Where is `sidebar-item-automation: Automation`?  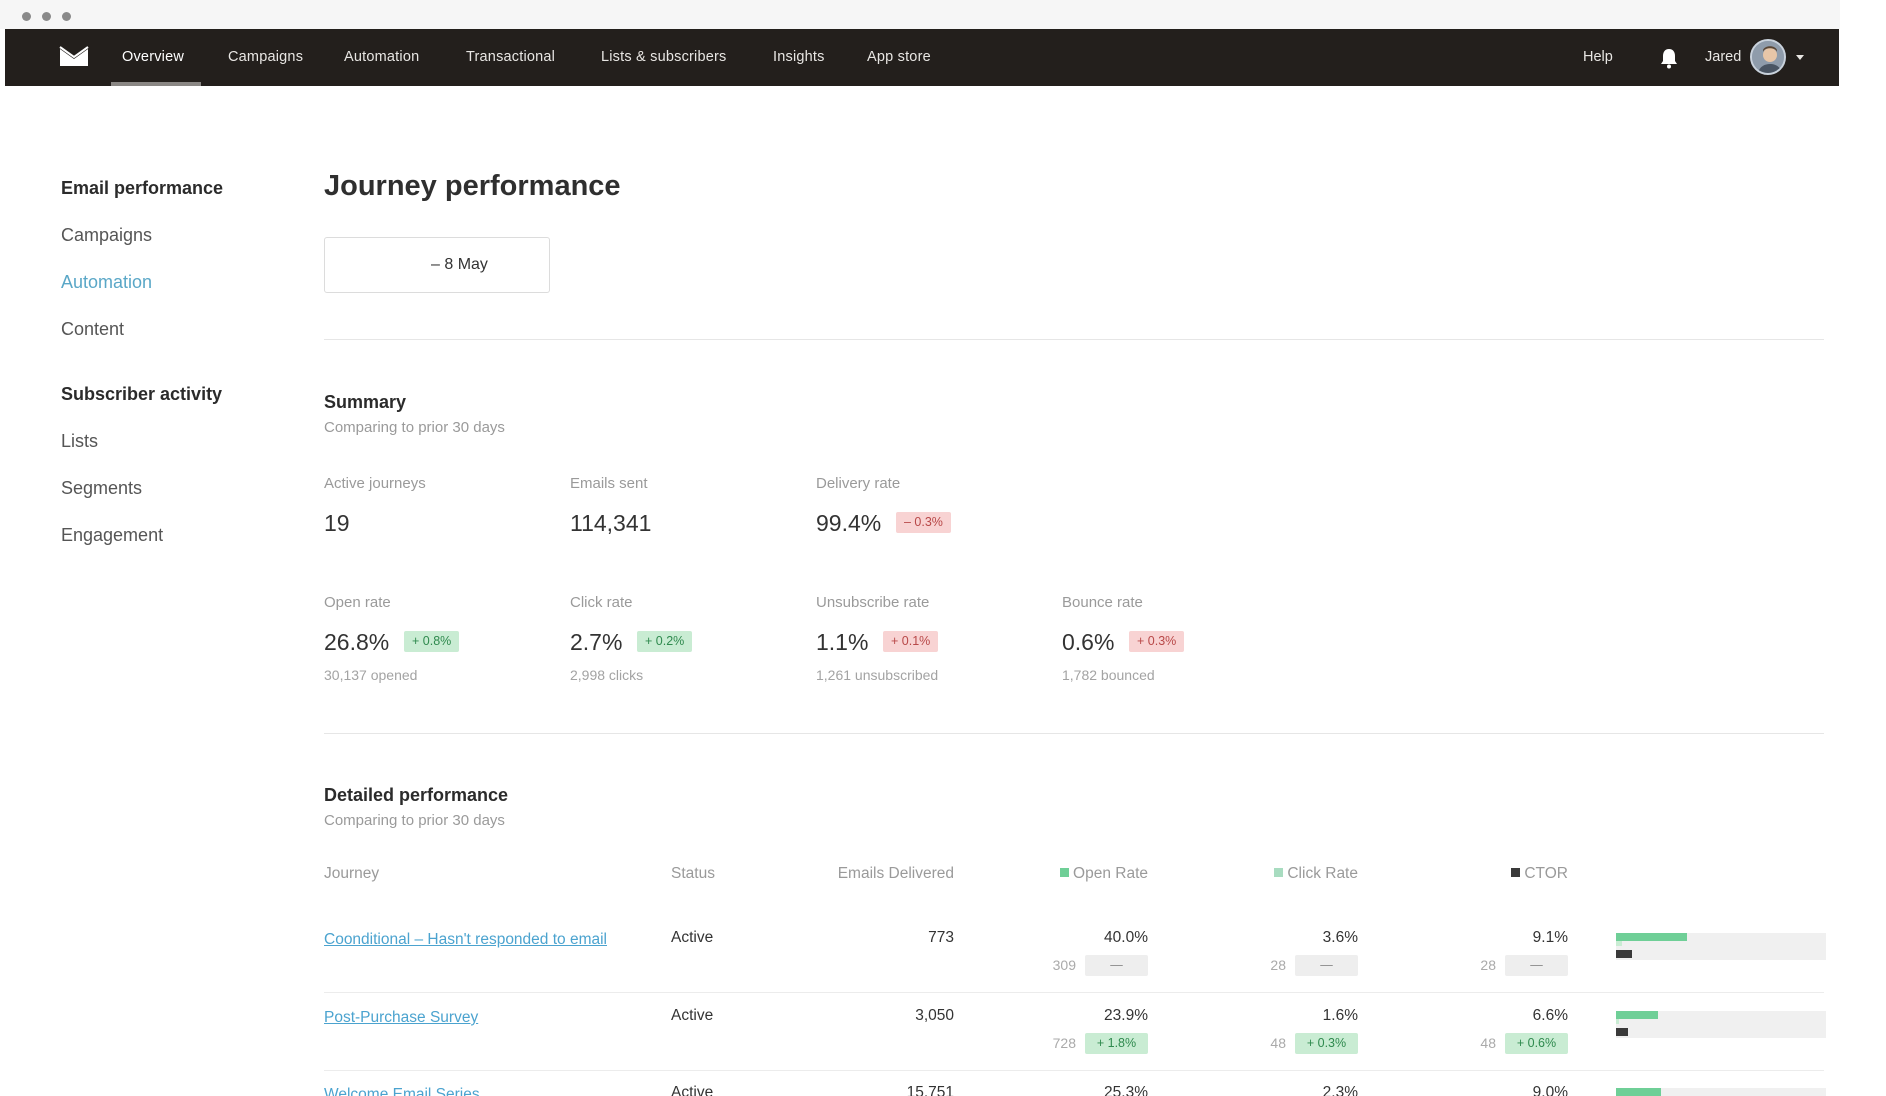 sidebar-item-automation: Automation is located at coordinates (107, 282).